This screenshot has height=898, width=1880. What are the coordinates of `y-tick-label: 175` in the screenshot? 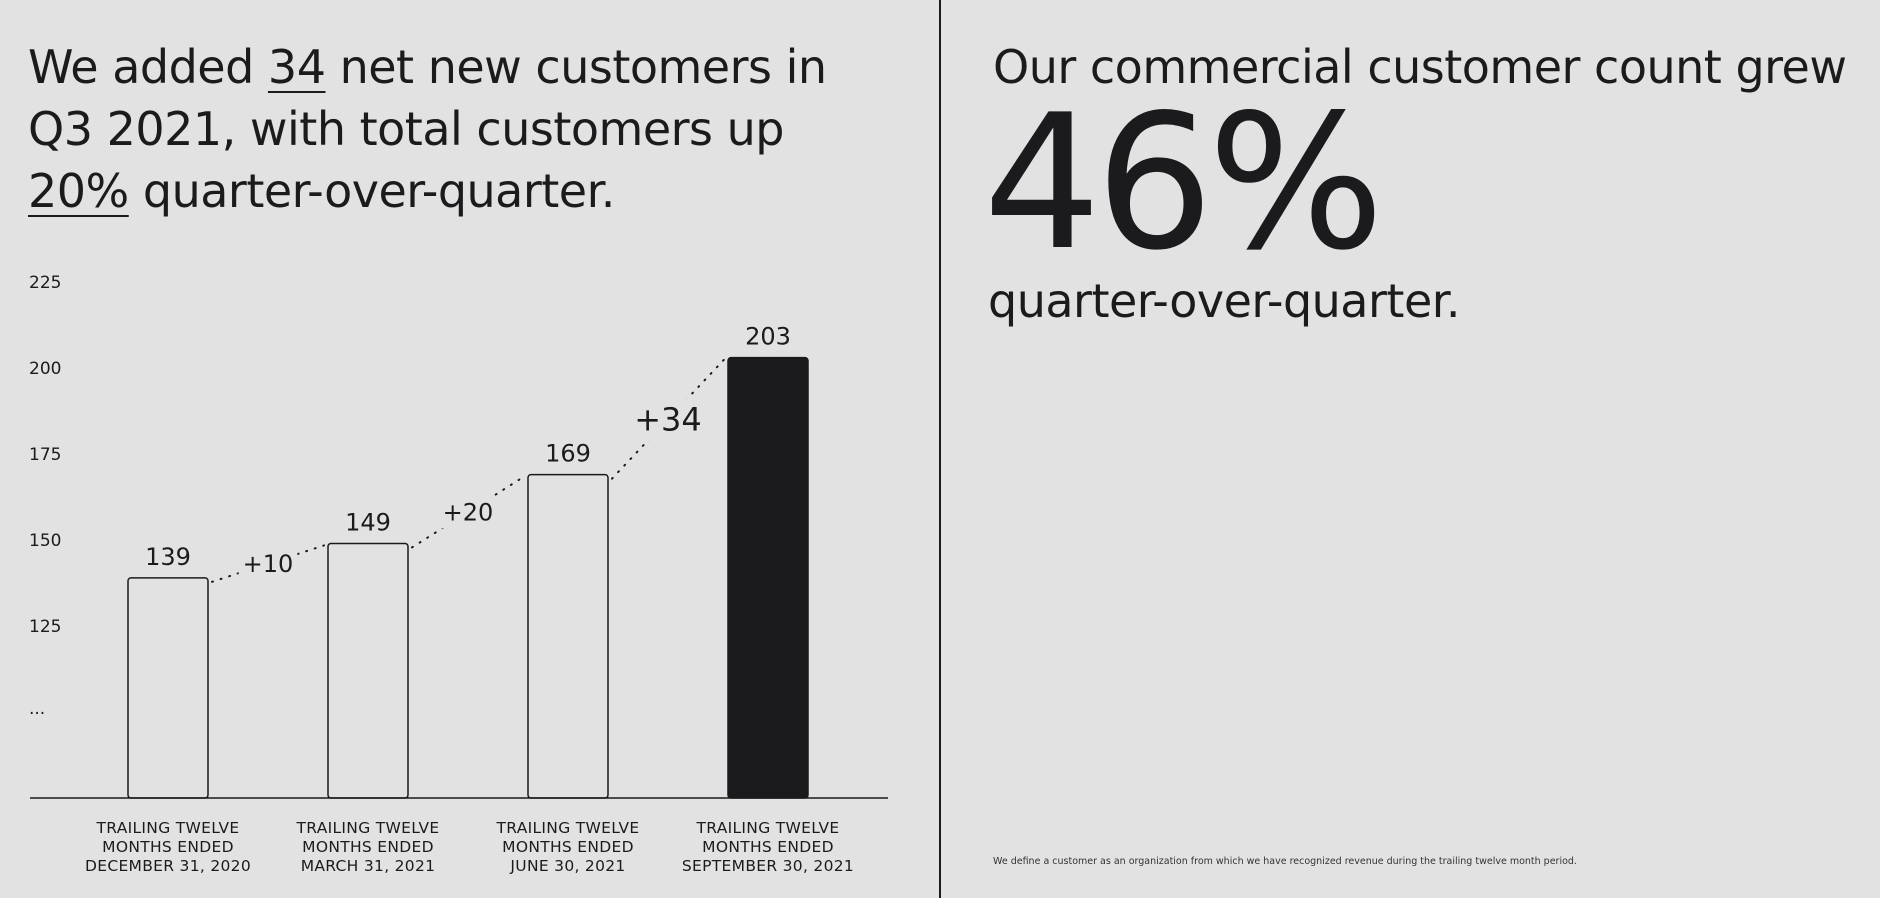 It's located at (45, 455).